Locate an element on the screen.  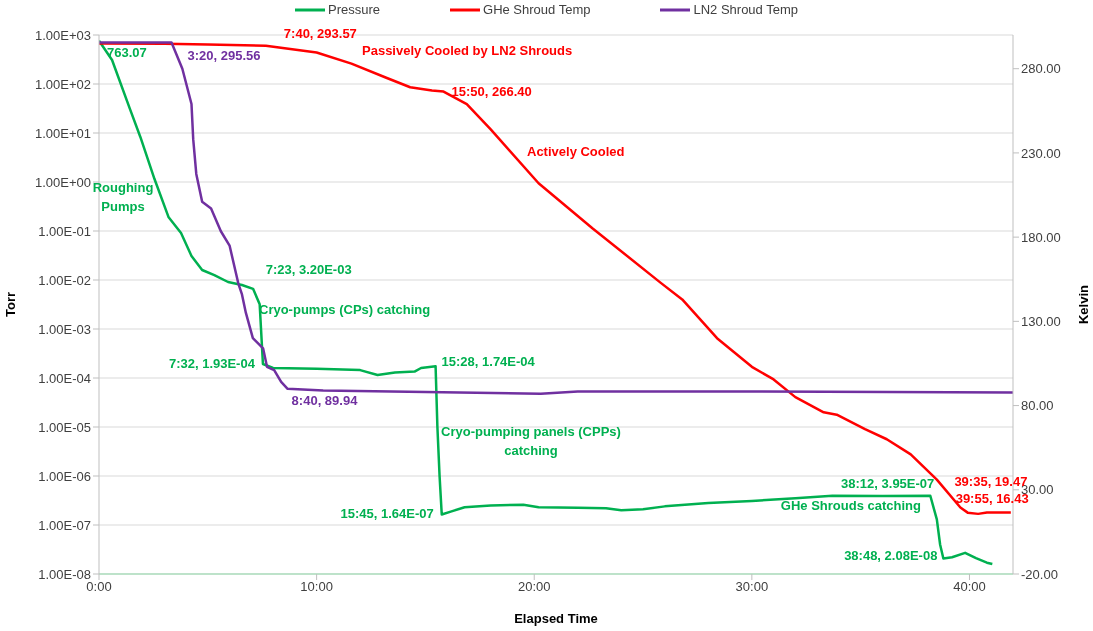
y2-tick-label: -20.00 is located at coordinates (1039, 574).